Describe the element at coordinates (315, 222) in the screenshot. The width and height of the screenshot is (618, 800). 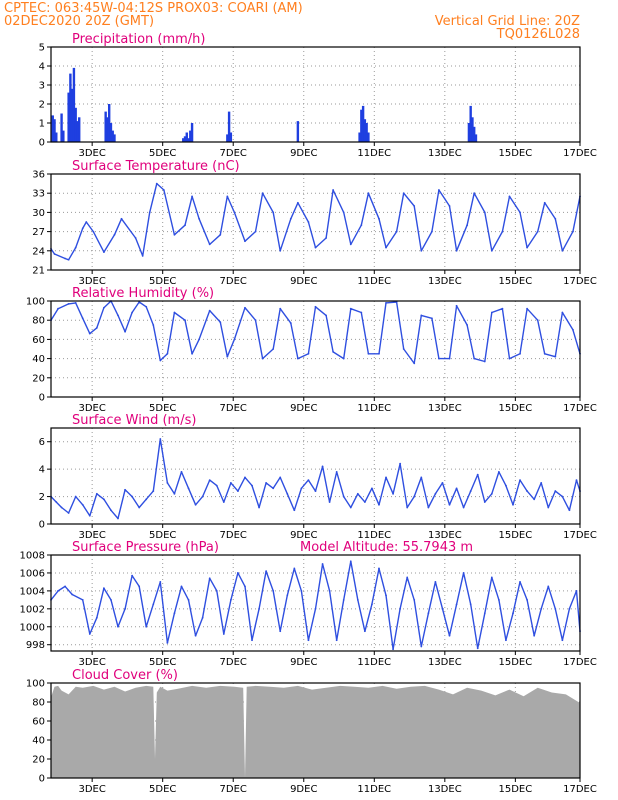
I see `temp-frame` at that location.